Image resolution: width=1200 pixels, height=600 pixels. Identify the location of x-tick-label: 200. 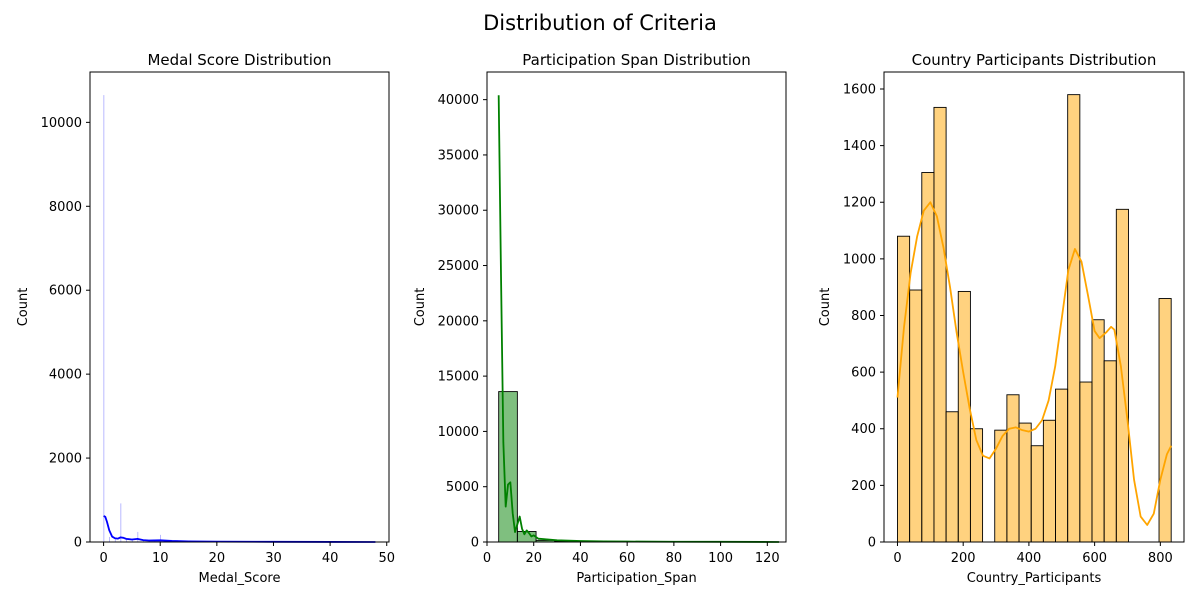
(963, 558).